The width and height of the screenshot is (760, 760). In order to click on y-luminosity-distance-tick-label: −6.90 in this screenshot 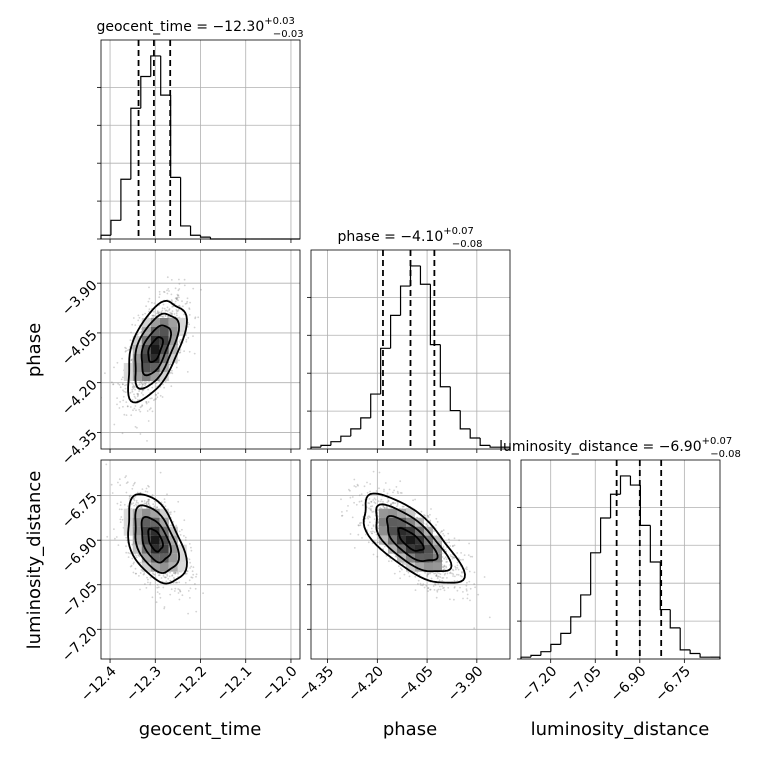, I will do `click(80, 556)`.